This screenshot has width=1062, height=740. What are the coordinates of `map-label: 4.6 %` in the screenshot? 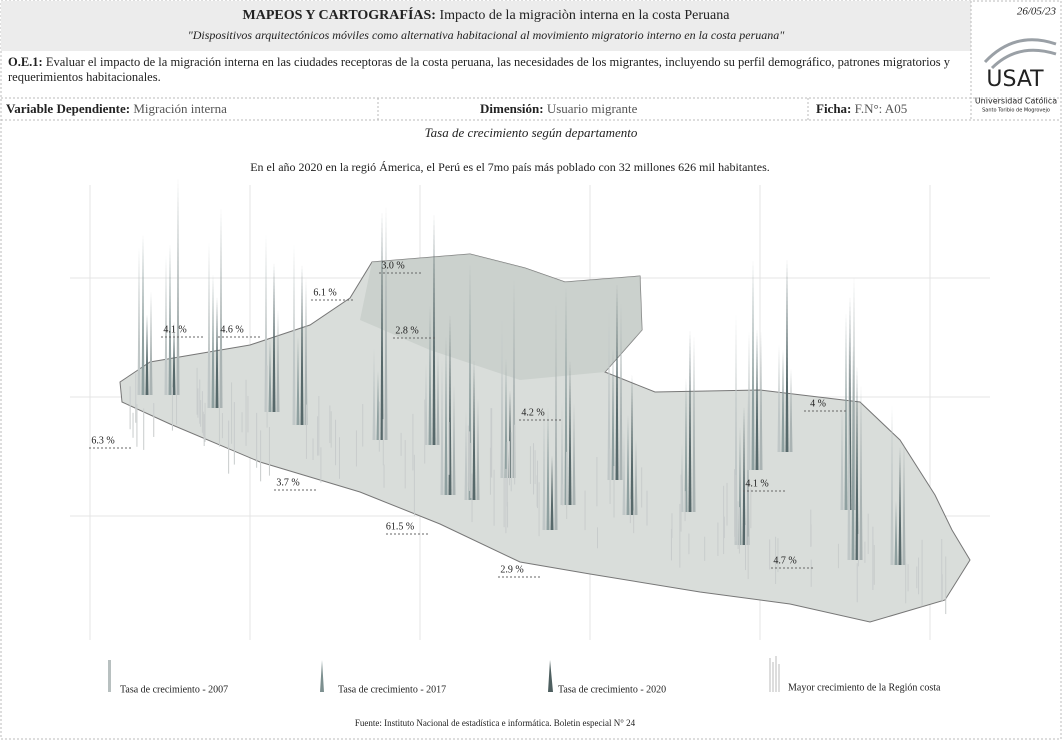 It's located at (231, 329).